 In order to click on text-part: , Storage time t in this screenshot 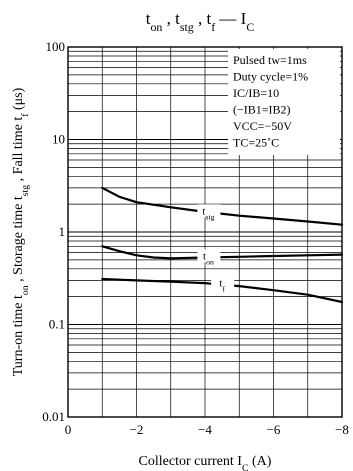, I will do `click(18, 240)`.